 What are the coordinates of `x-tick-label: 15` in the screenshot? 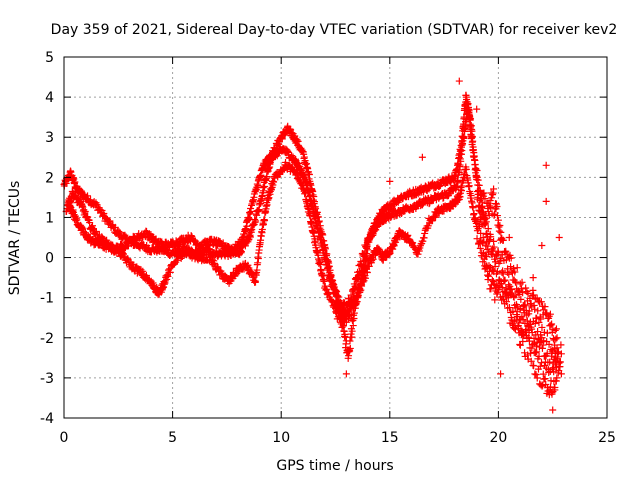 It's located at (390, 438).